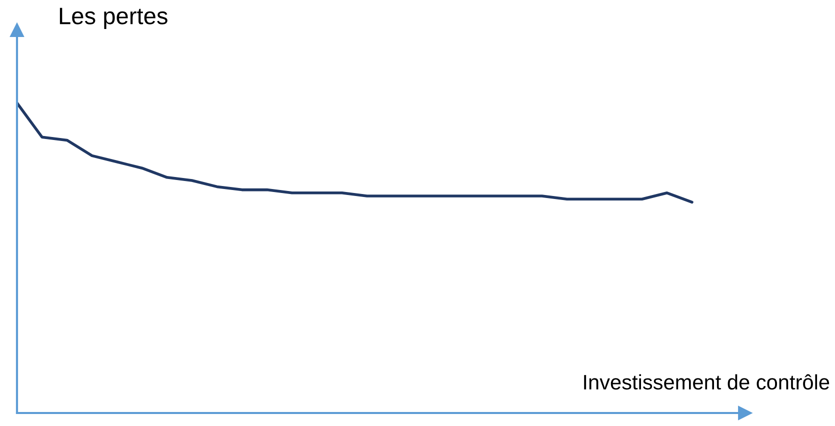  I want to click on x-axis-title: Investissement de contrôle, so click(707, 382).